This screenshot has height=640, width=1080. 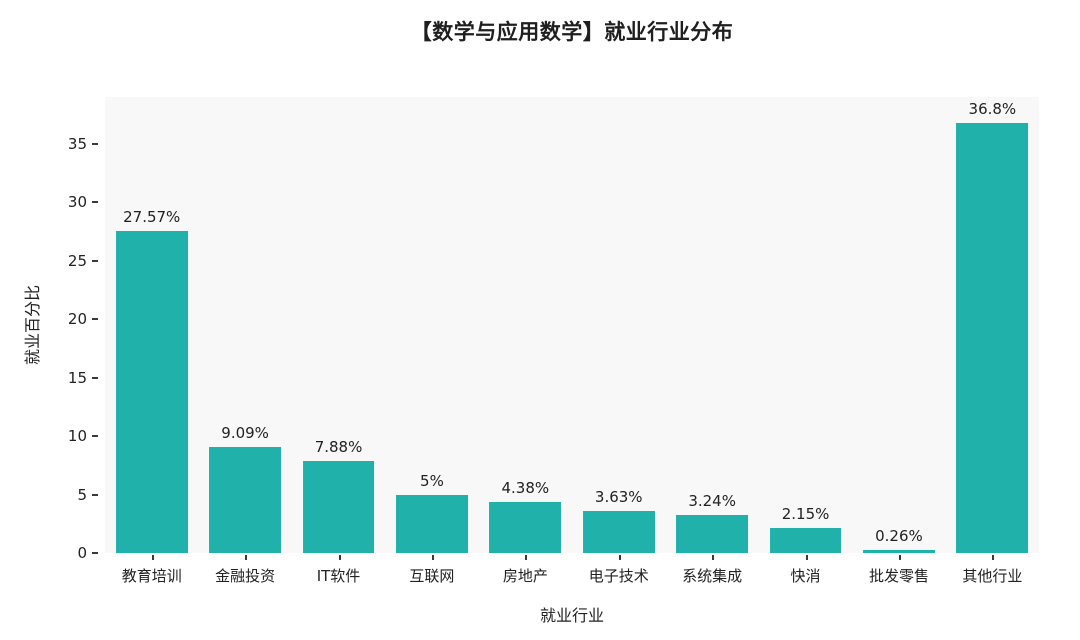 I want to click on x-axis-title: 就业行业, so click(x=571, y=615).